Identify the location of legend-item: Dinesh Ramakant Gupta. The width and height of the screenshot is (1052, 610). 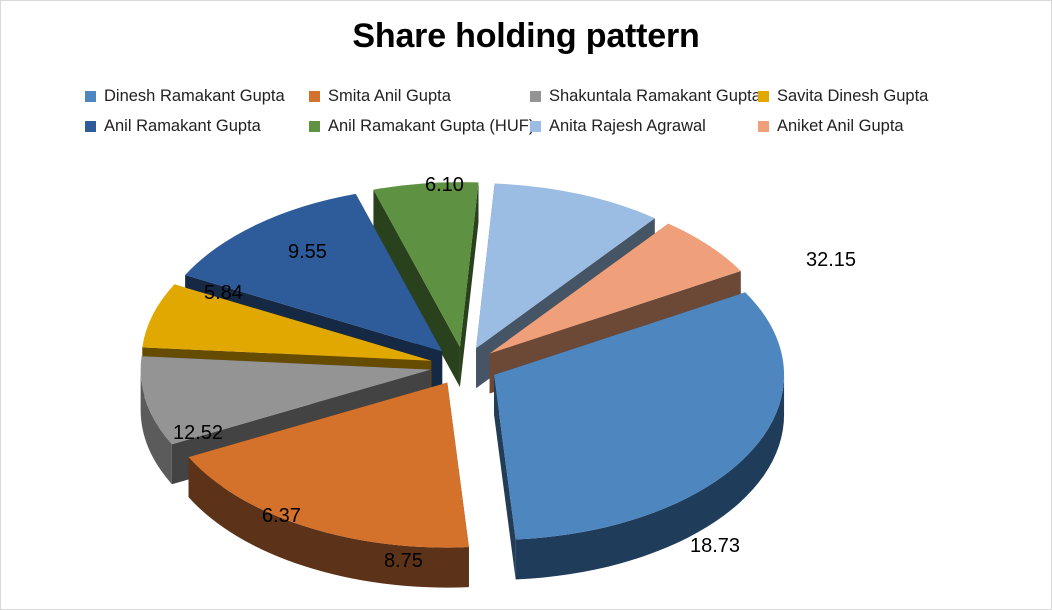
(185, 96).